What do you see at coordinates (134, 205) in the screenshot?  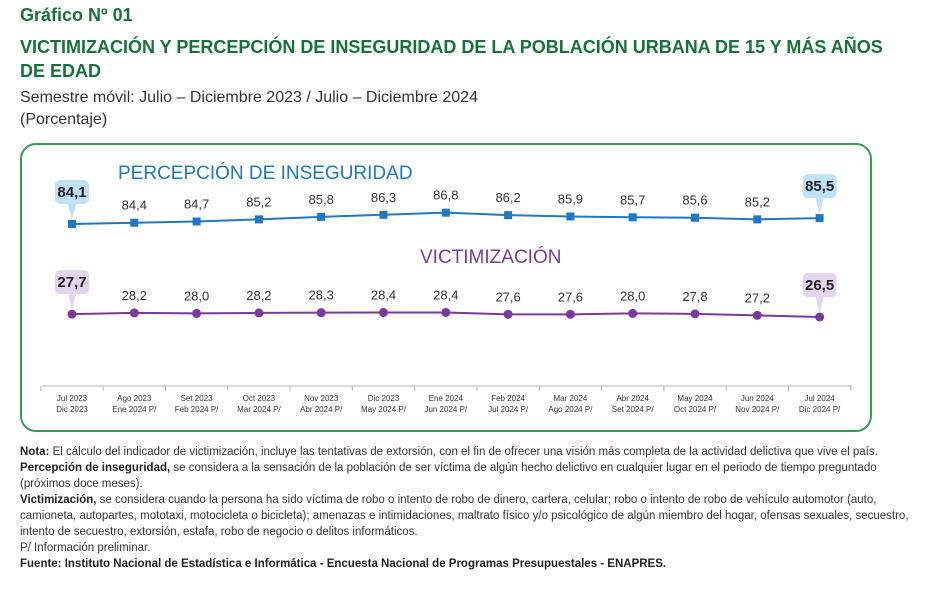 I see `data-label: 84,4` at bounding box center [134, 205].